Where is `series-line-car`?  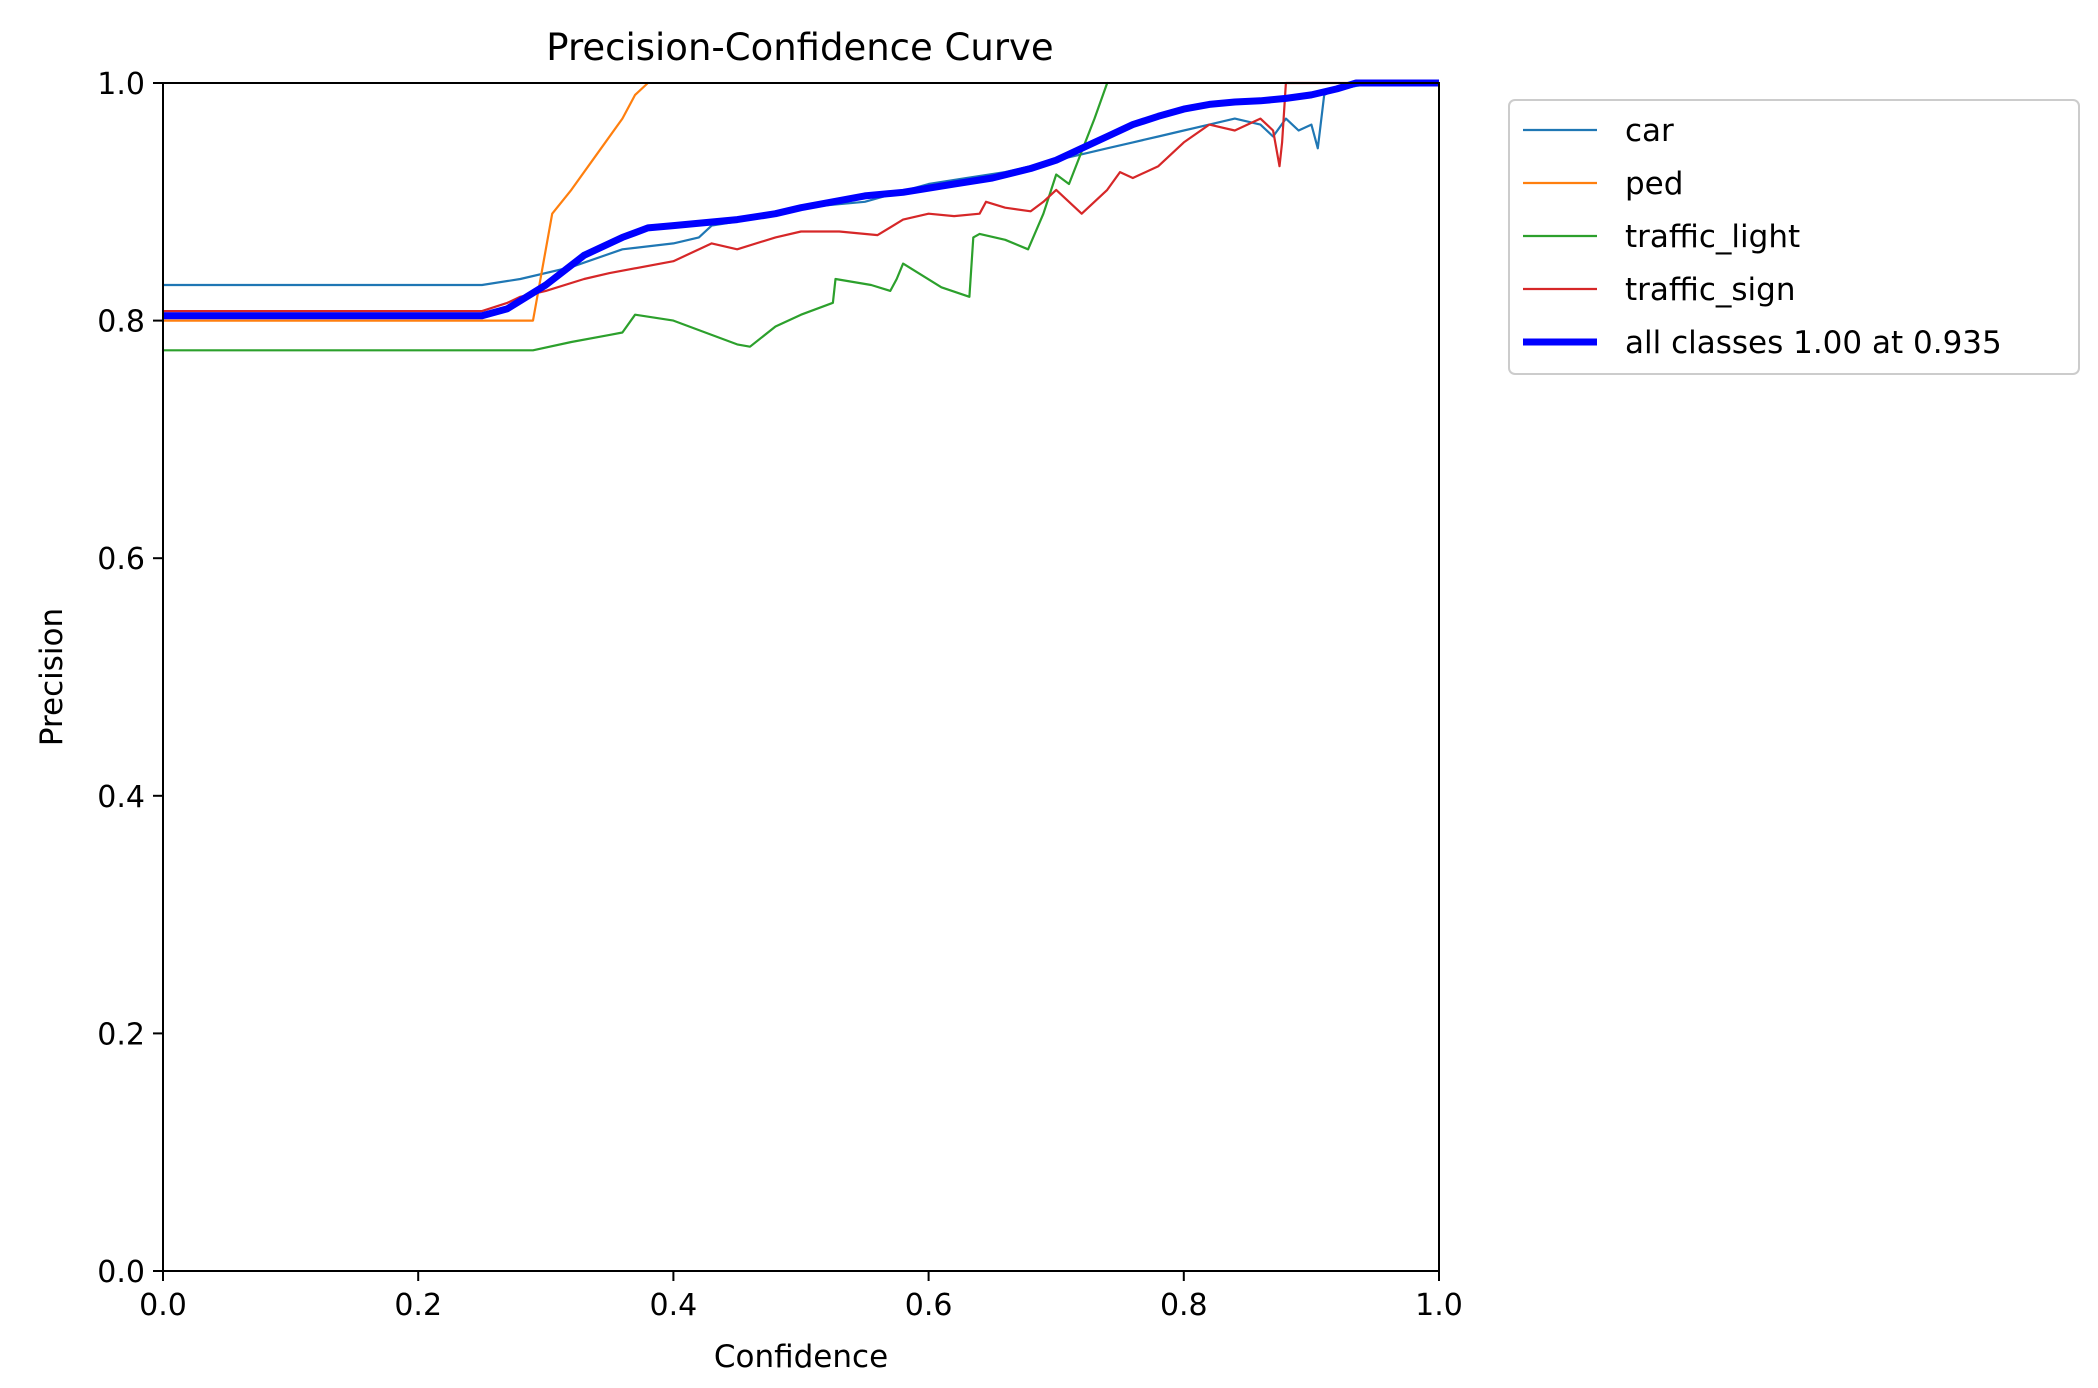
series-line-car is located at coordinates (801, 184).